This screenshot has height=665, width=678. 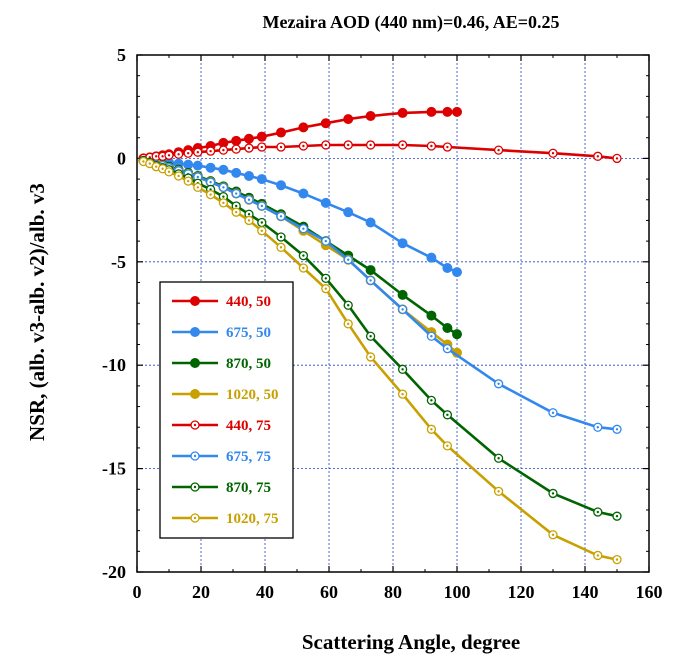 What do you see at coordinates (221, 333) in the screenshot?
I see `legend-entry: 675, 50` at bounding box center [221, 333].